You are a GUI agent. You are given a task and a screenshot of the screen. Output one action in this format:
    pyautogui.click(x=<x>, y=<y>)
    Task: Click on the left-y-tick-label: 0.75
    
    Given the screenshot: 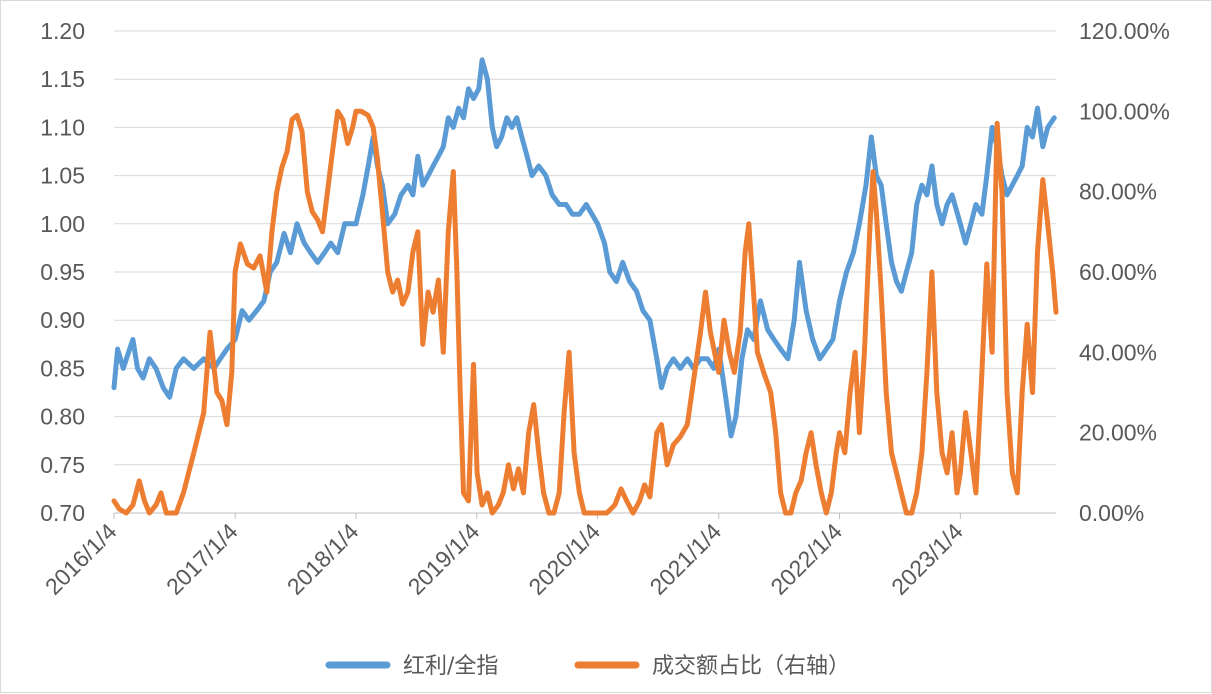 What is the action you would take?
    pyautogui.click(x=62, y=465)
    